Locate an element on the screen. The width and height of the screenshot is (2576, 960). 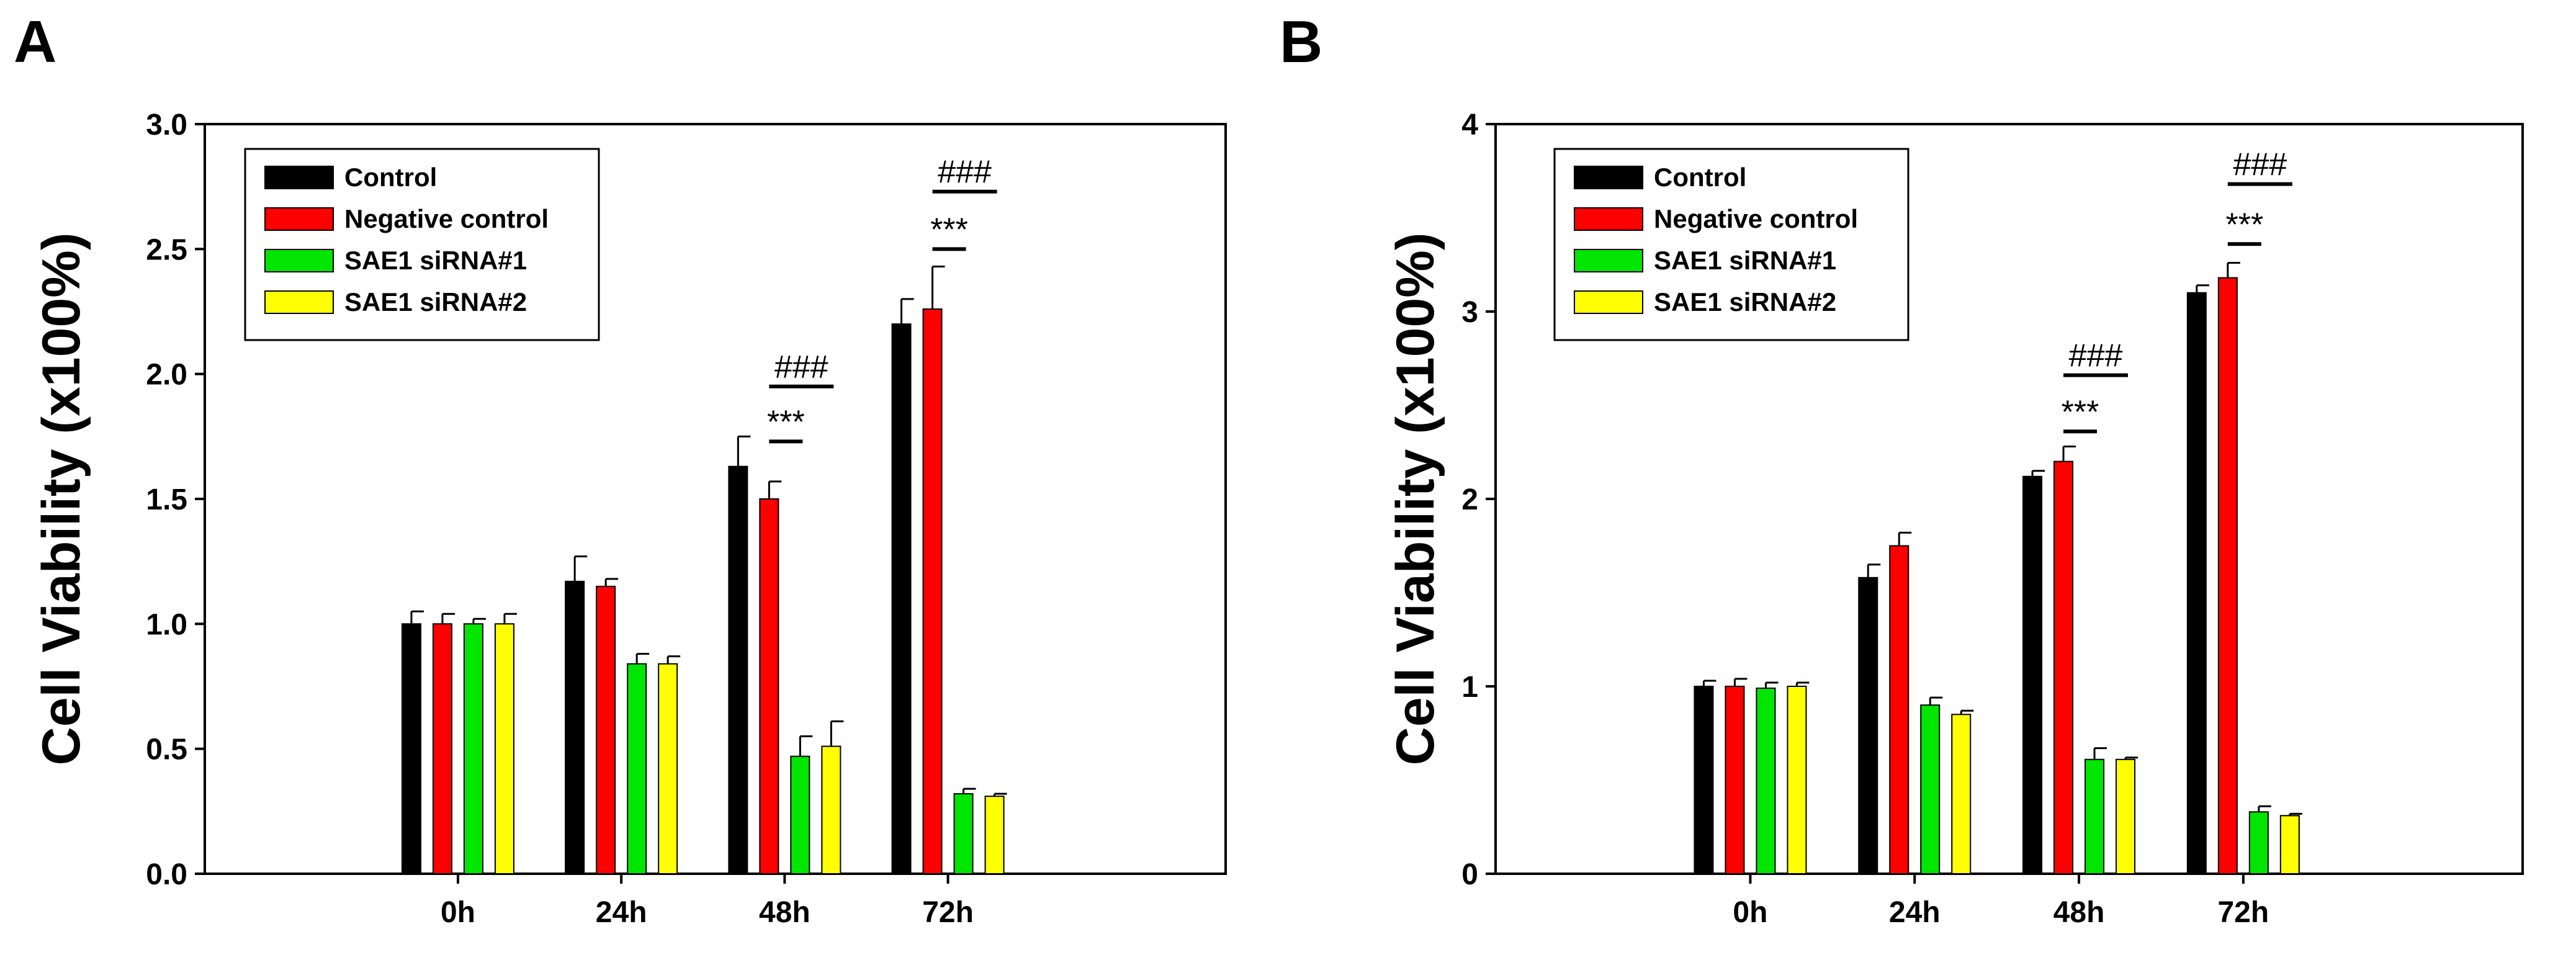
y-tick-label: 2 is located at coordinates (1469, 500).